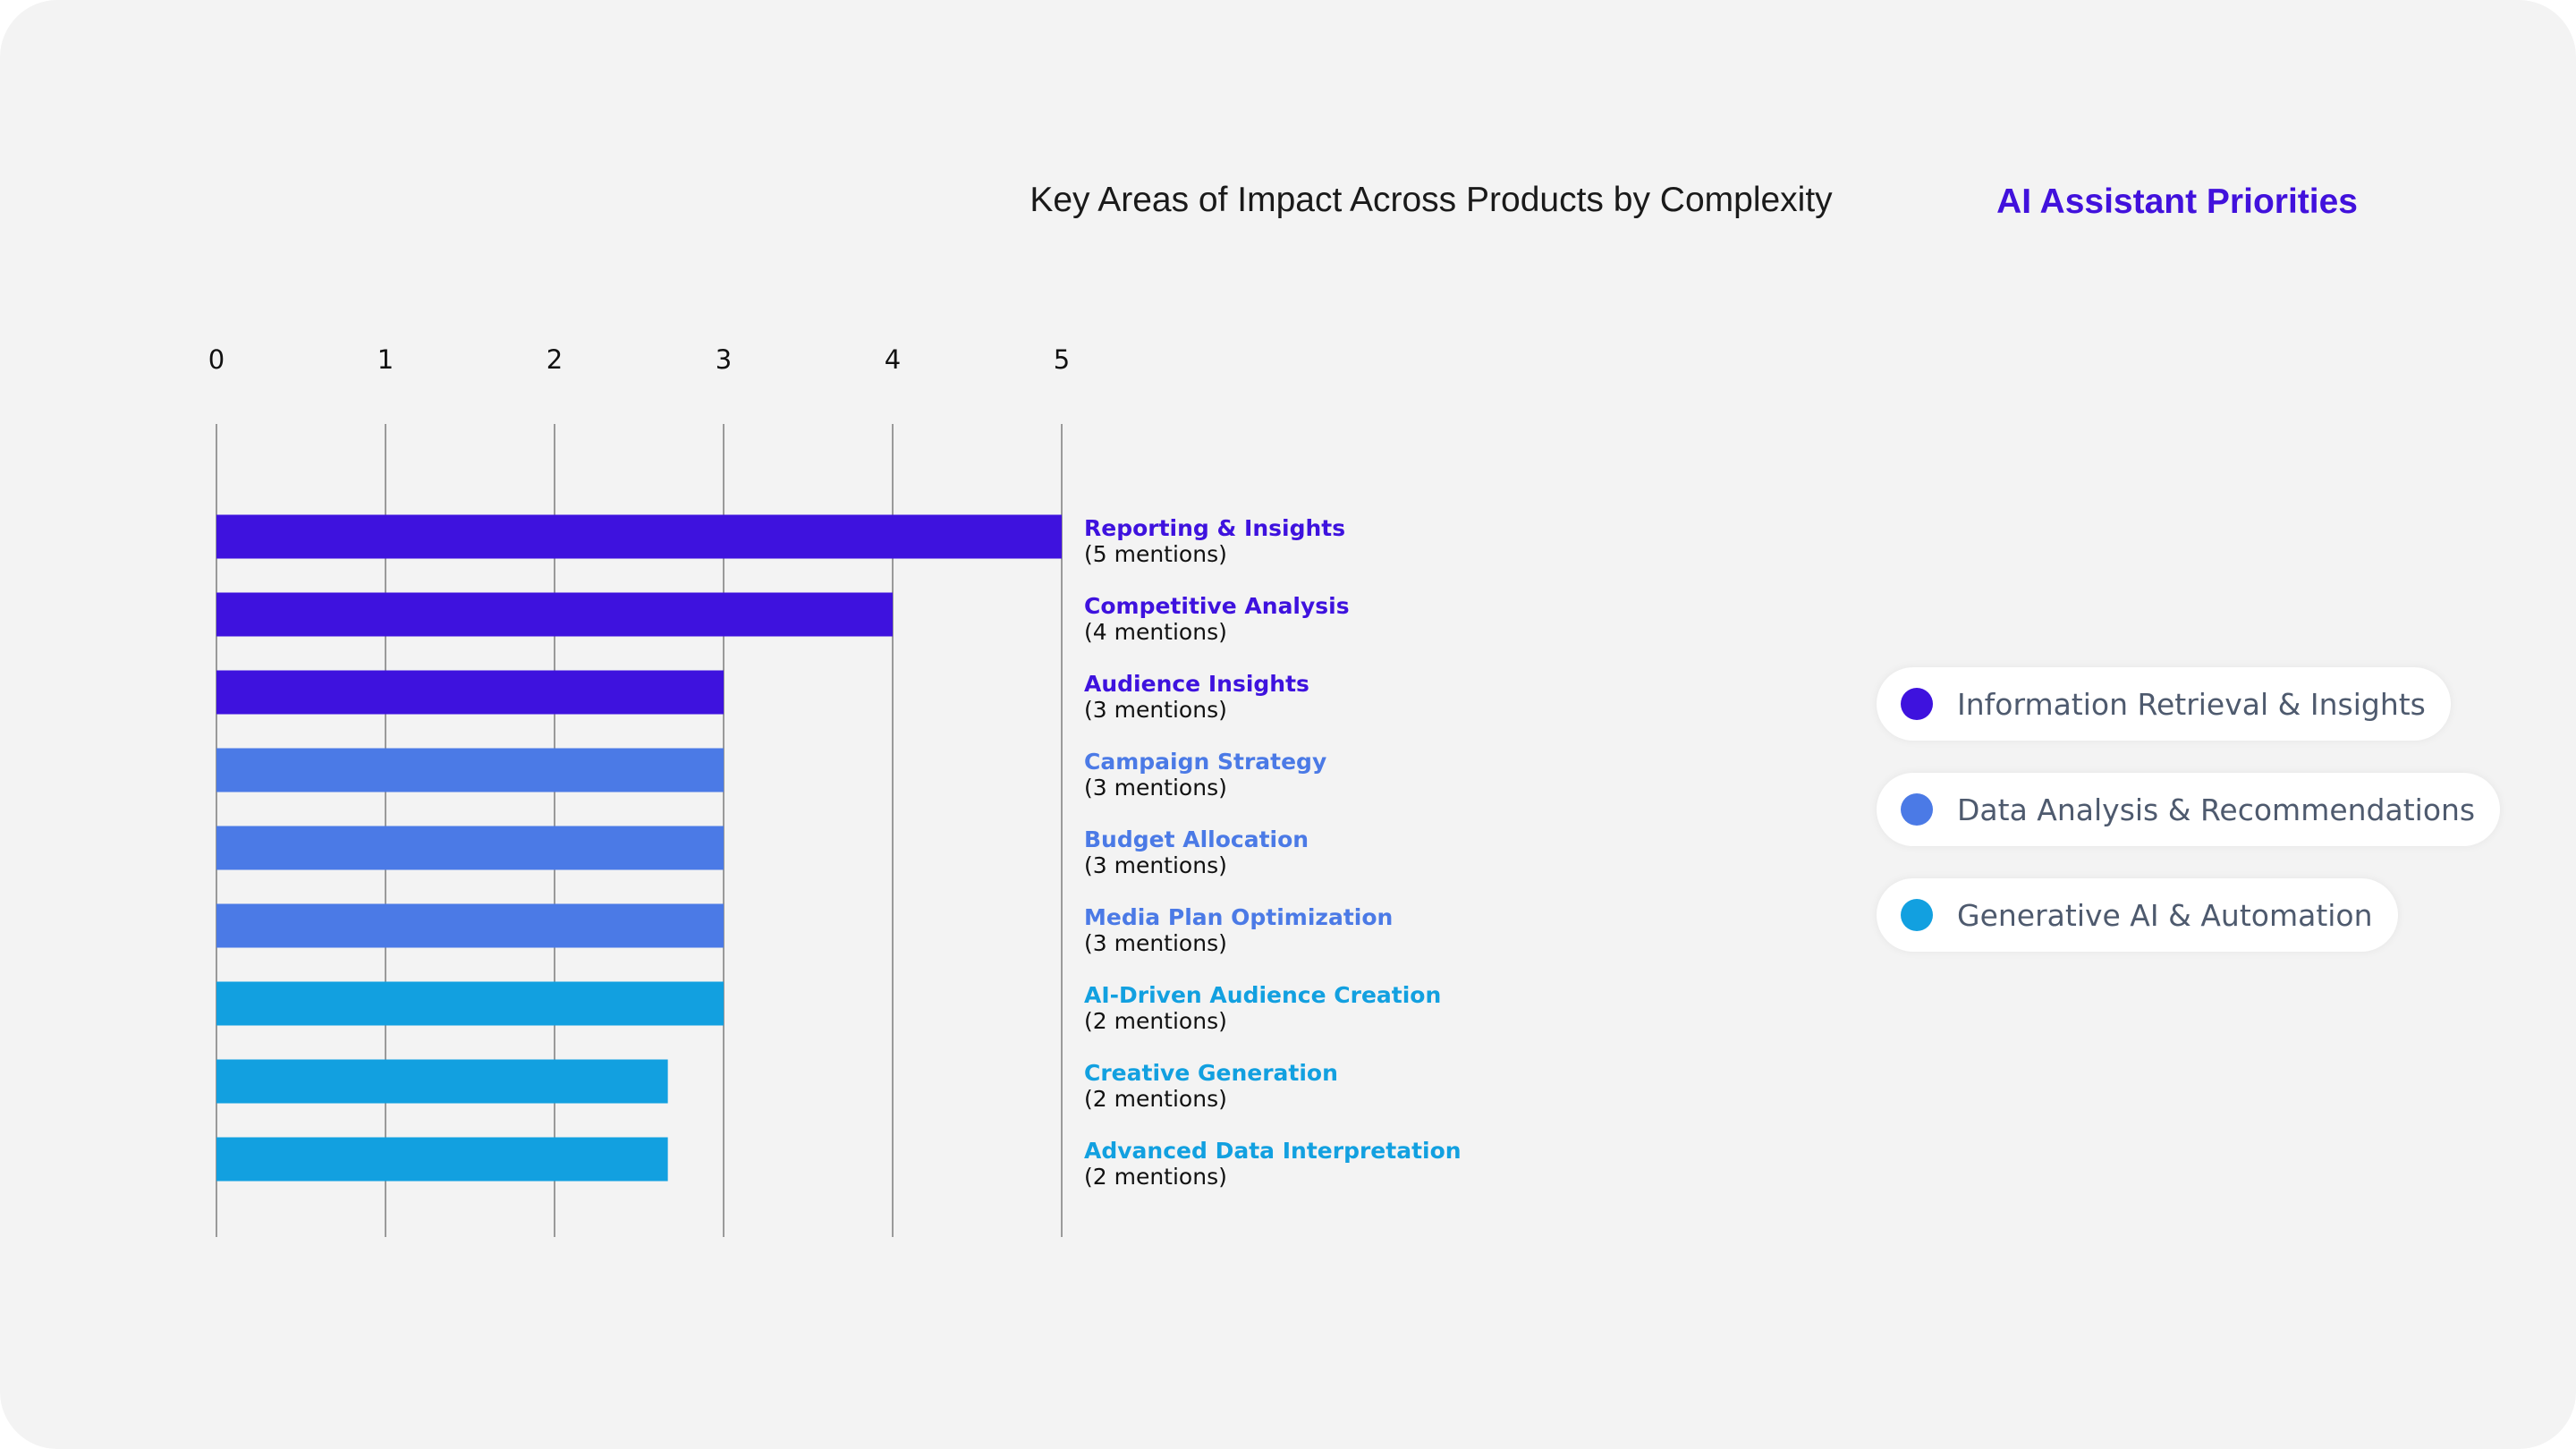 The height and width of the screenshot is (1449, 2576). What do you see at coordinates (1062, 359) in the screenshot?
I see `x-tick-label: 5` at bounding box center [1062, 359].